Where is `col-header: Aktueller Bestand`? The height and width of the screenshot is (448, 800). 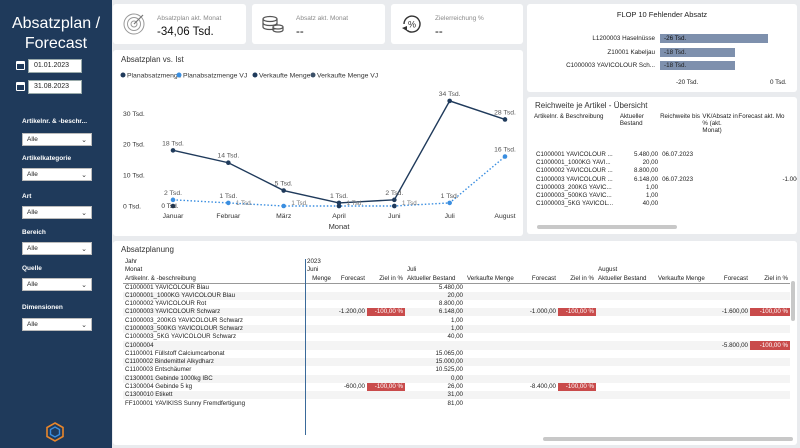 col-header: Aktueller Bestand is located at coordinates (631, 120).